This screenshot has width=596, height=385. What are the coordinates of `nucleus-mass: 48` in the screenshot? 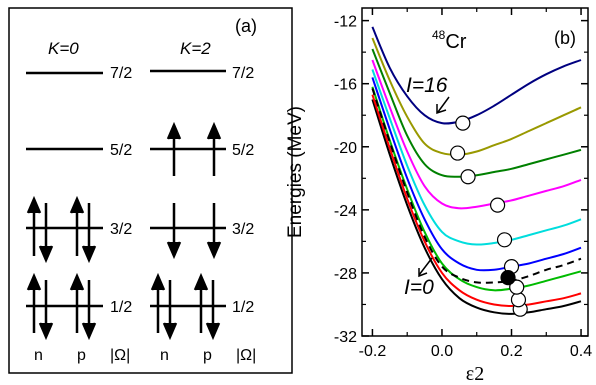 It's located at (439, 35).